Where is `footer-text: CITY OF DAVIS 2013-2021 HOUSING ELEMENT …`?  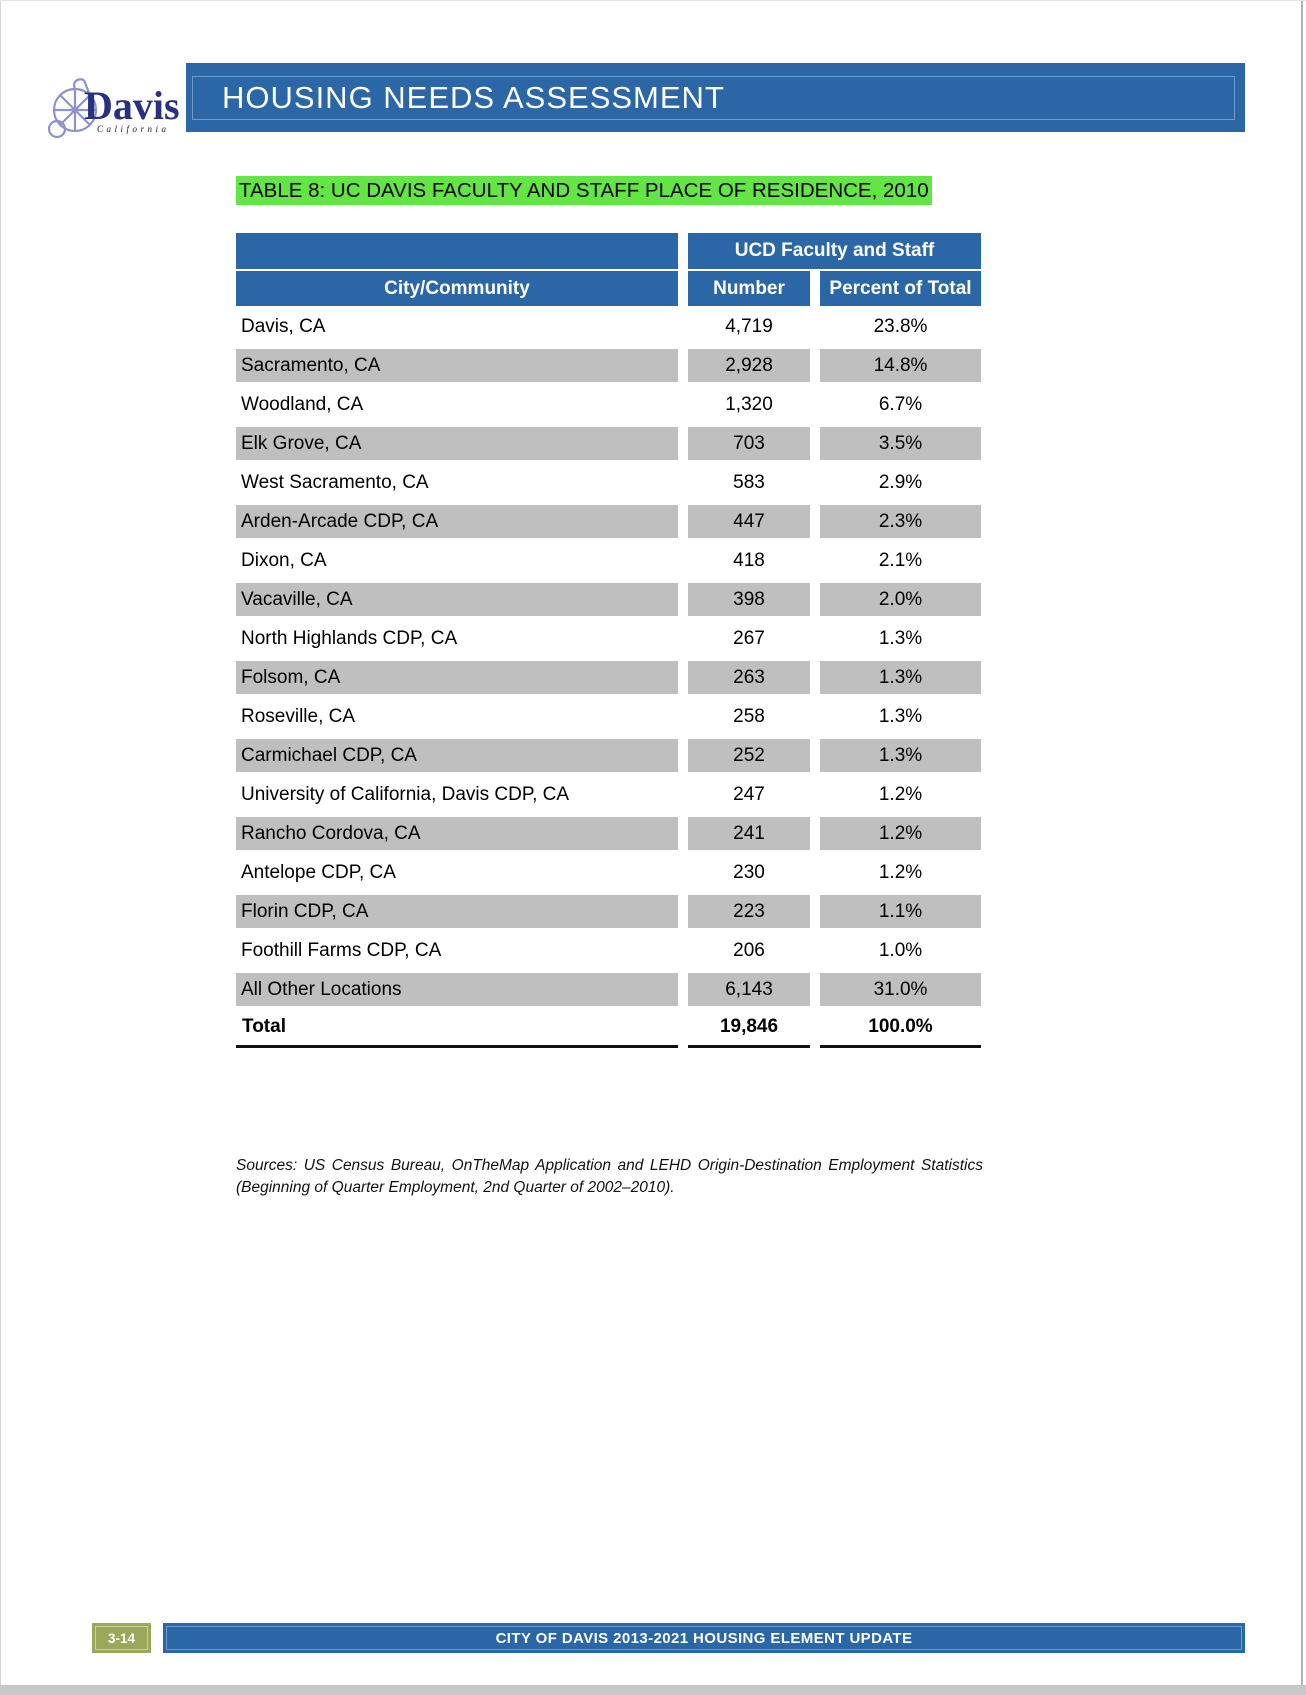 footer-text: CITY OF DAVIS 2013-2021 HOUSING ELEMENT … is located at coordinates (704, 1638).